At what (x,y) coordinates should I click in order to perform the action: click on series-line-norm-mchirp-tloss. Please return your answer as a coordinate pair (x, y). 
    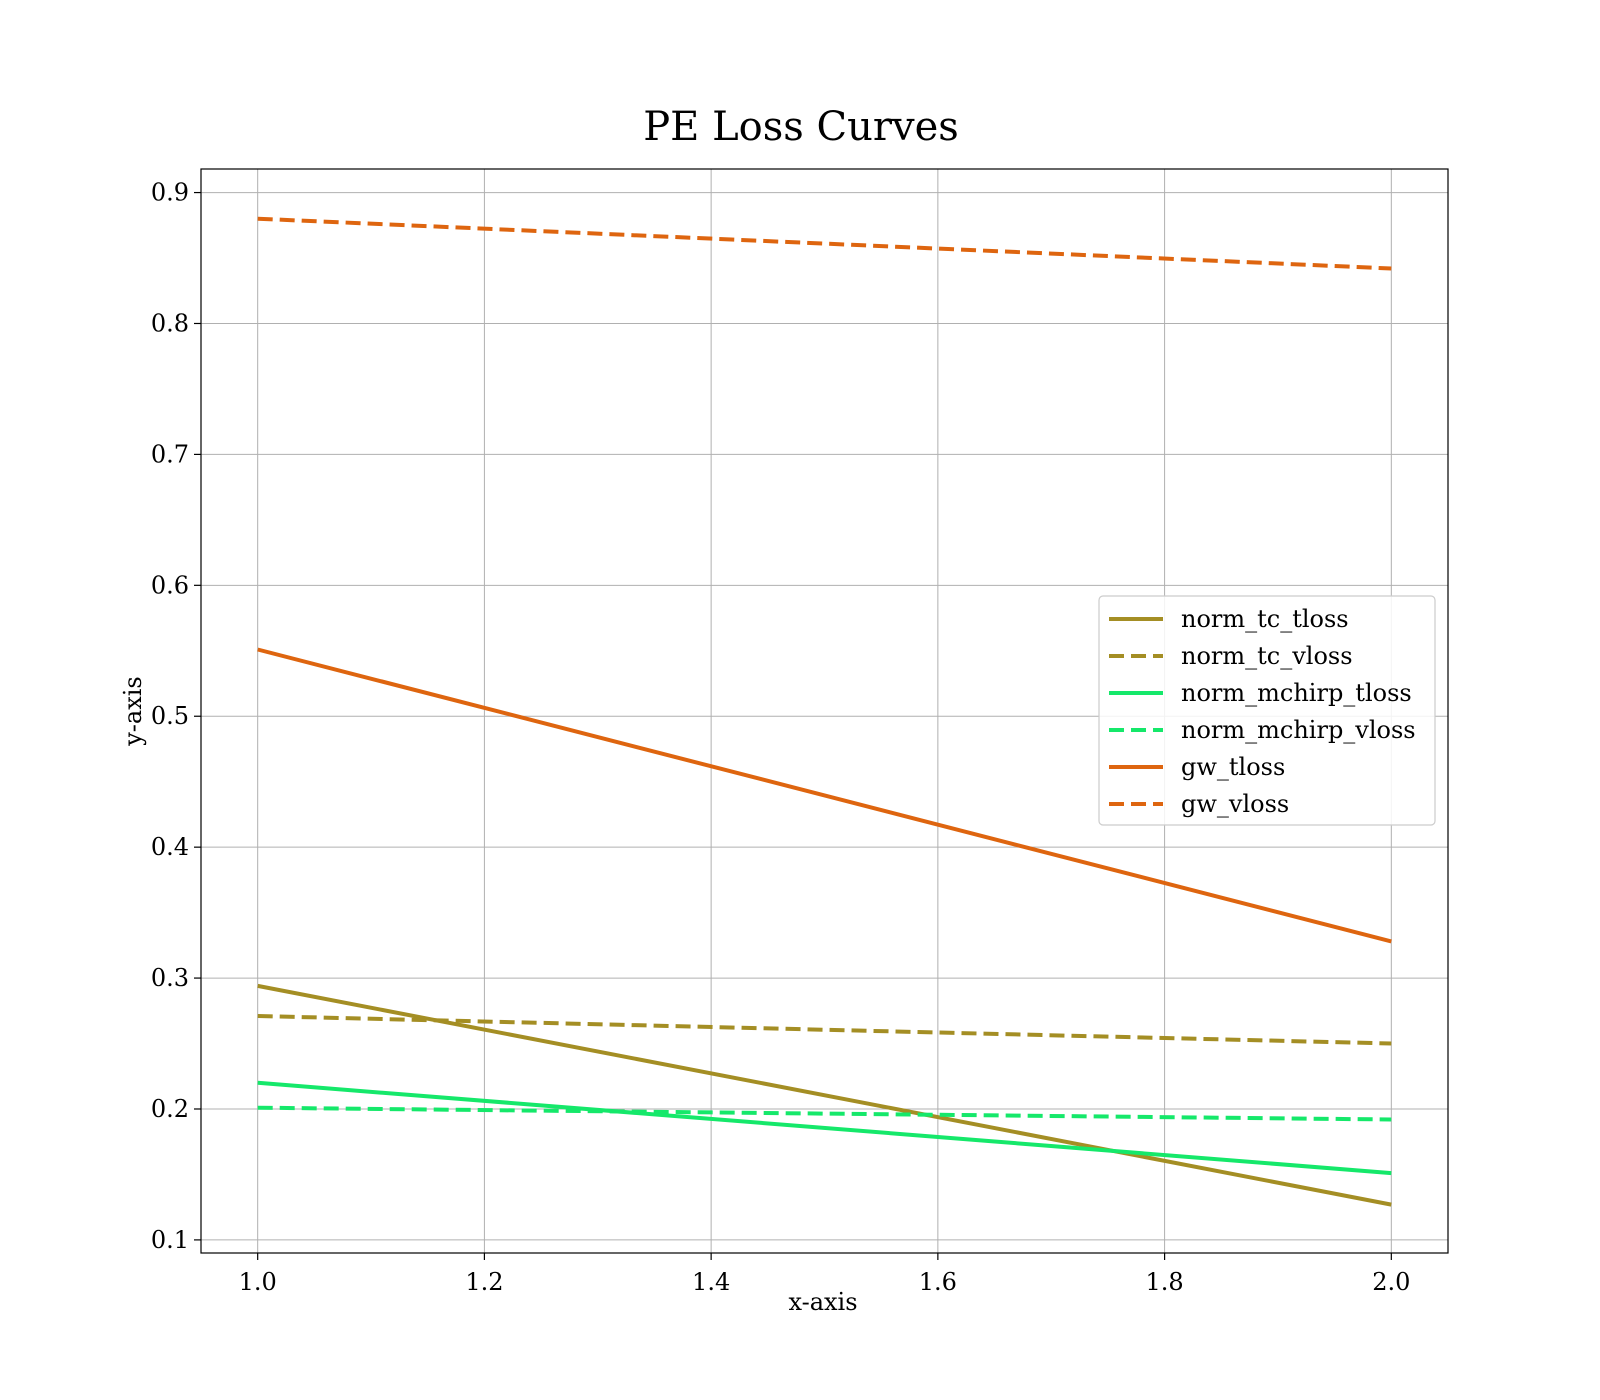
    Looking at the image, I should click on (824, 1128).